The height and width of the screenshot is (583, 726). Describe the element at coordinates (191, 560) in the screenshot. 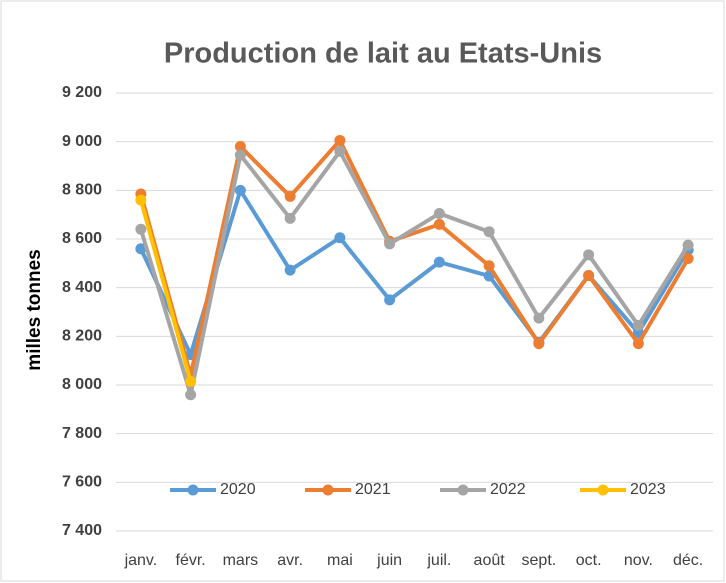

I see `x-tick-label: févr.` at that location.